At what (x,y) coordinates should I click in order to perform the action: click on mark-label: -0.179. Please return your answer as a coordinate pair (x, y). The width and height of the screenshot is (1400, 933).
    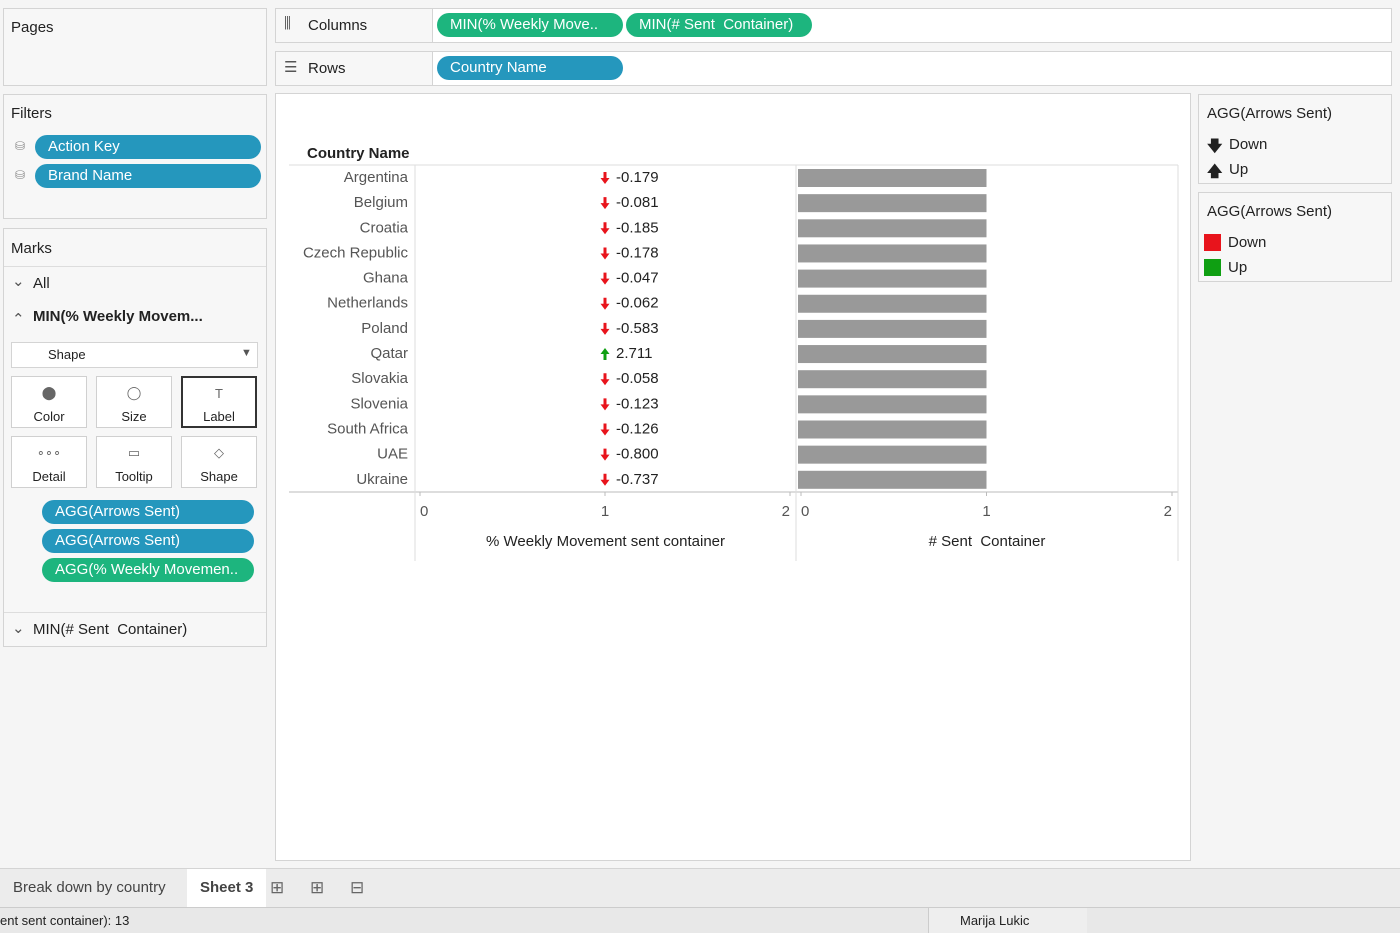
    Looking at the image, I should click on (637, 177).